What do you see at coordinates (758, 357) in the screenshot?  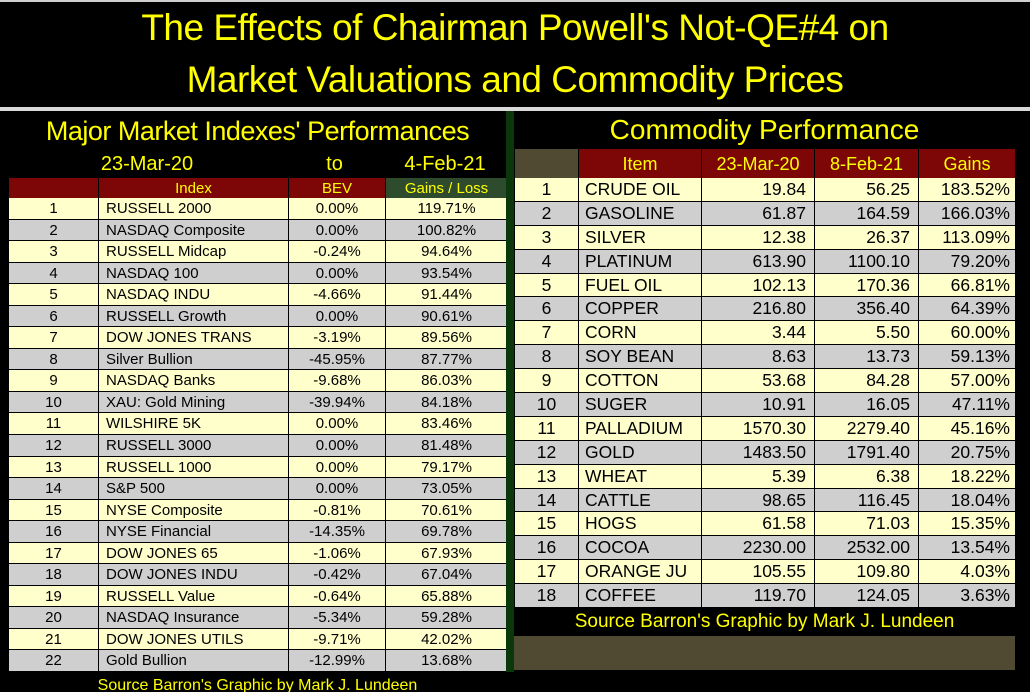 I see `price-from-cell: 8.63` at bounding box center [758, 357].